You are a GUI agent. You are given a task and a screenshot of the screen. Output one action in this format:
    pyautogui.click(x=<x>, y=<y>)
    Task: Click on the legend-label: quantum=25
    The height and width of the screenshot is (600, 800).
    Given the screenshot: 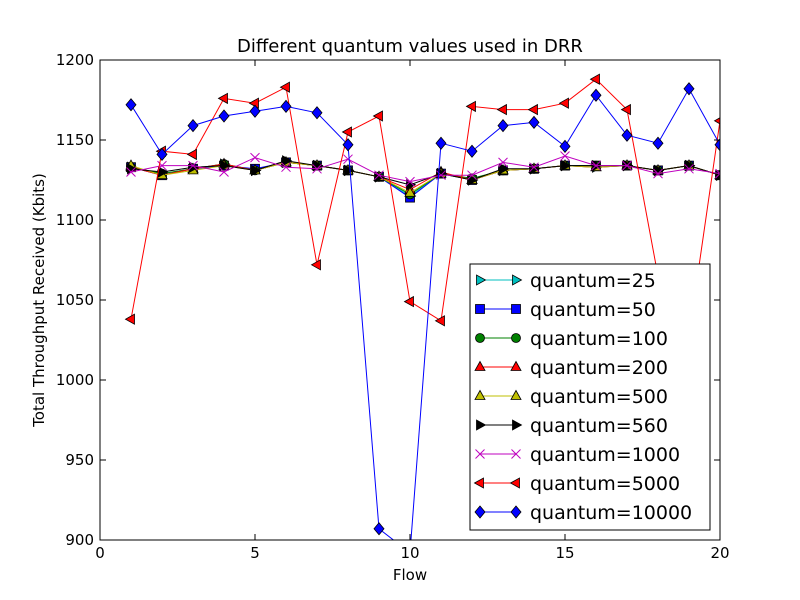 What is the action you would take?
    pyautogui.click(x=593, y=281)
    